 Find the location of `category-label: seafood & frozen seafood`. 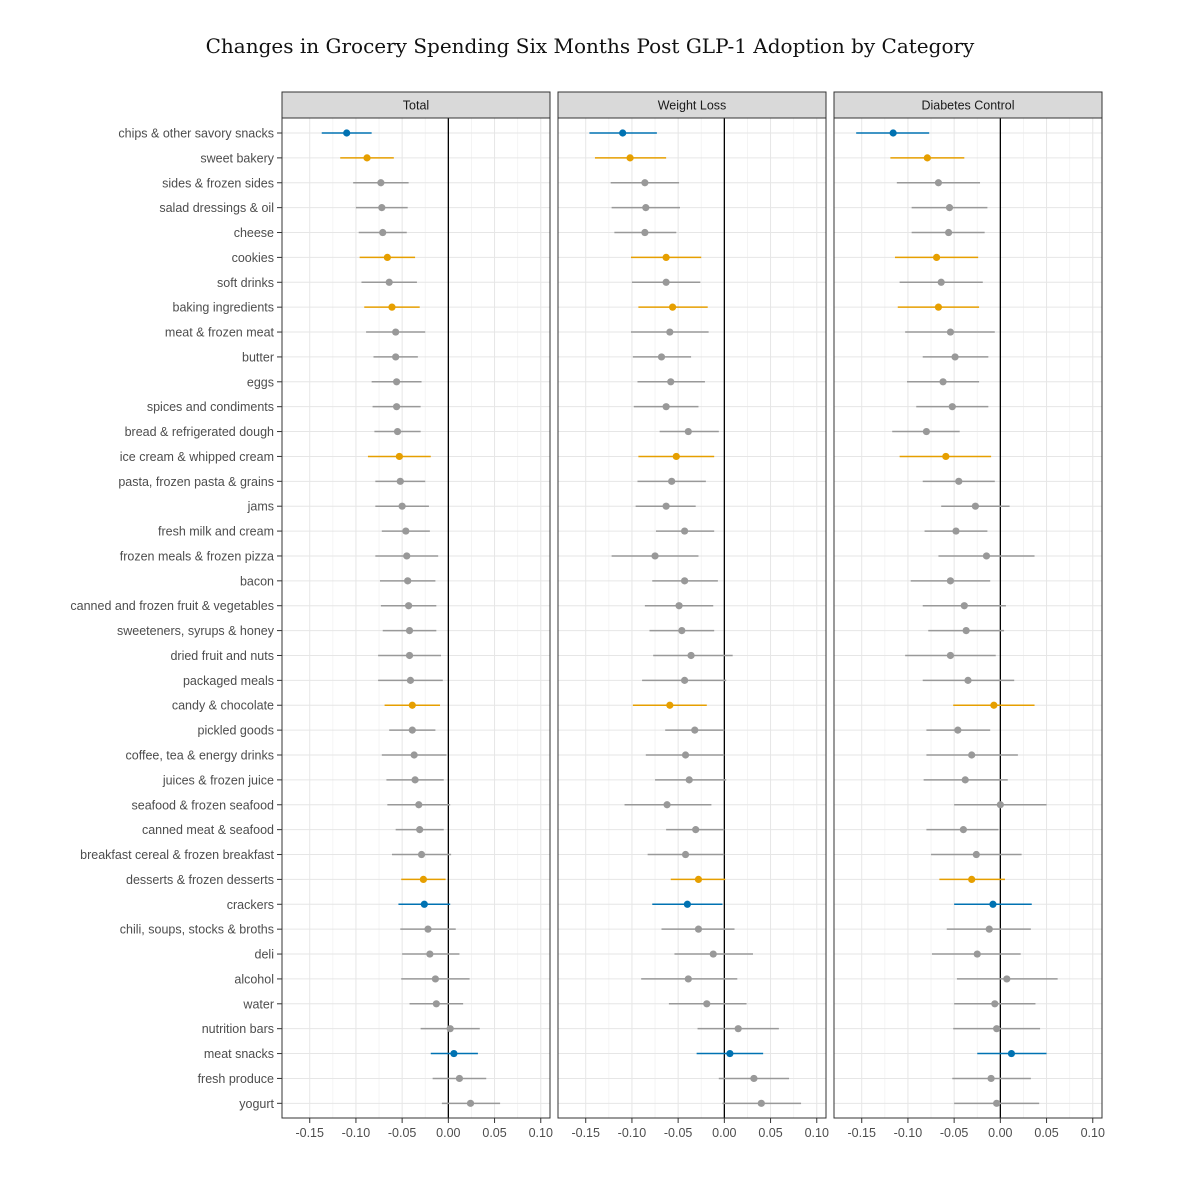

category-label: seafood & frozen seafood is located at coordinates (203, 805).